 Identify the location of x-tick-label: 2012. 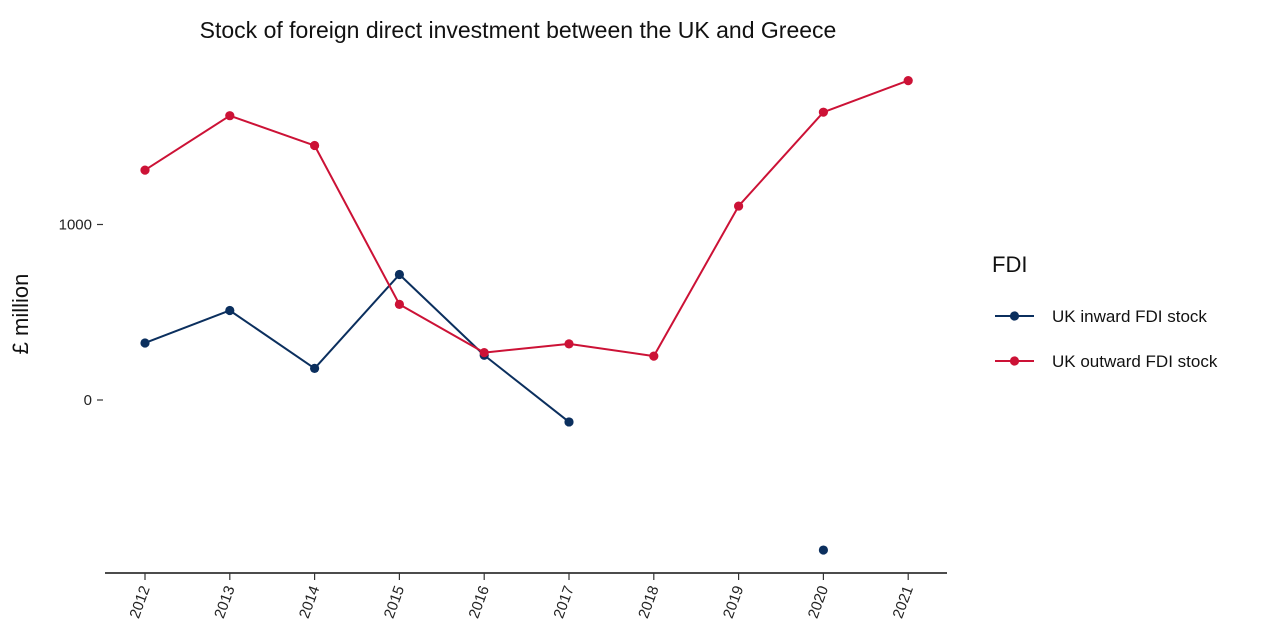
(139, 602).